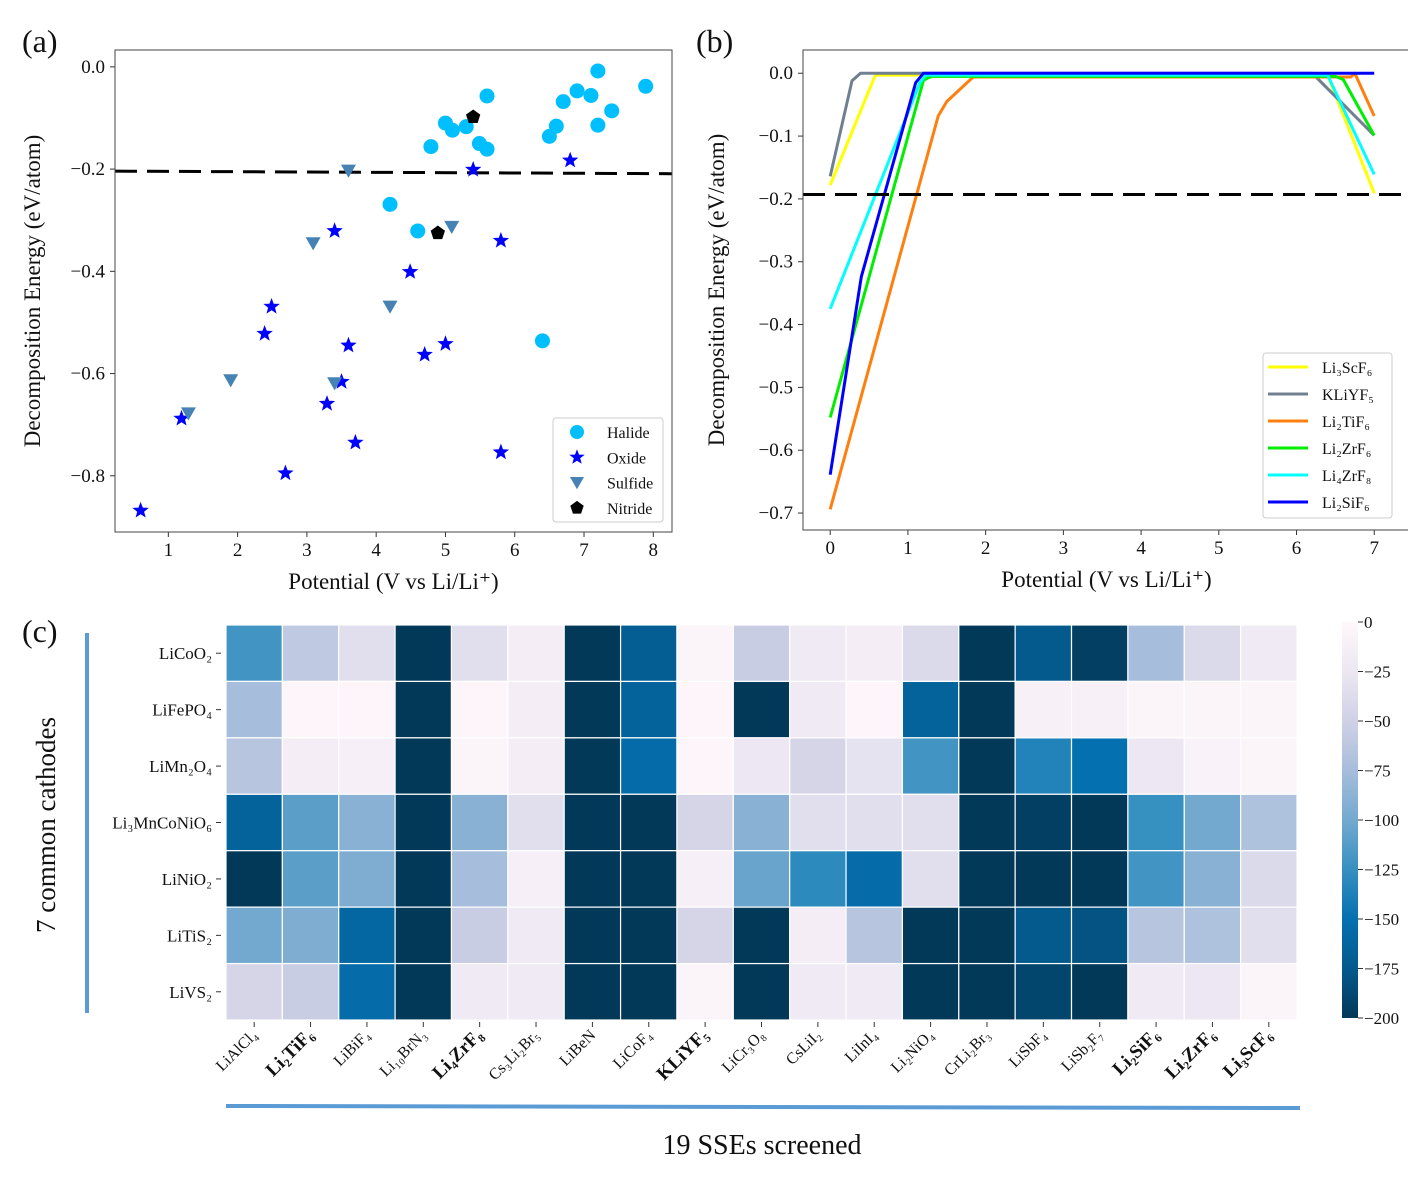 This screenshot has height=1183, width=1408. I want to click on y-tick-label: −0.1, so click(776, 136).